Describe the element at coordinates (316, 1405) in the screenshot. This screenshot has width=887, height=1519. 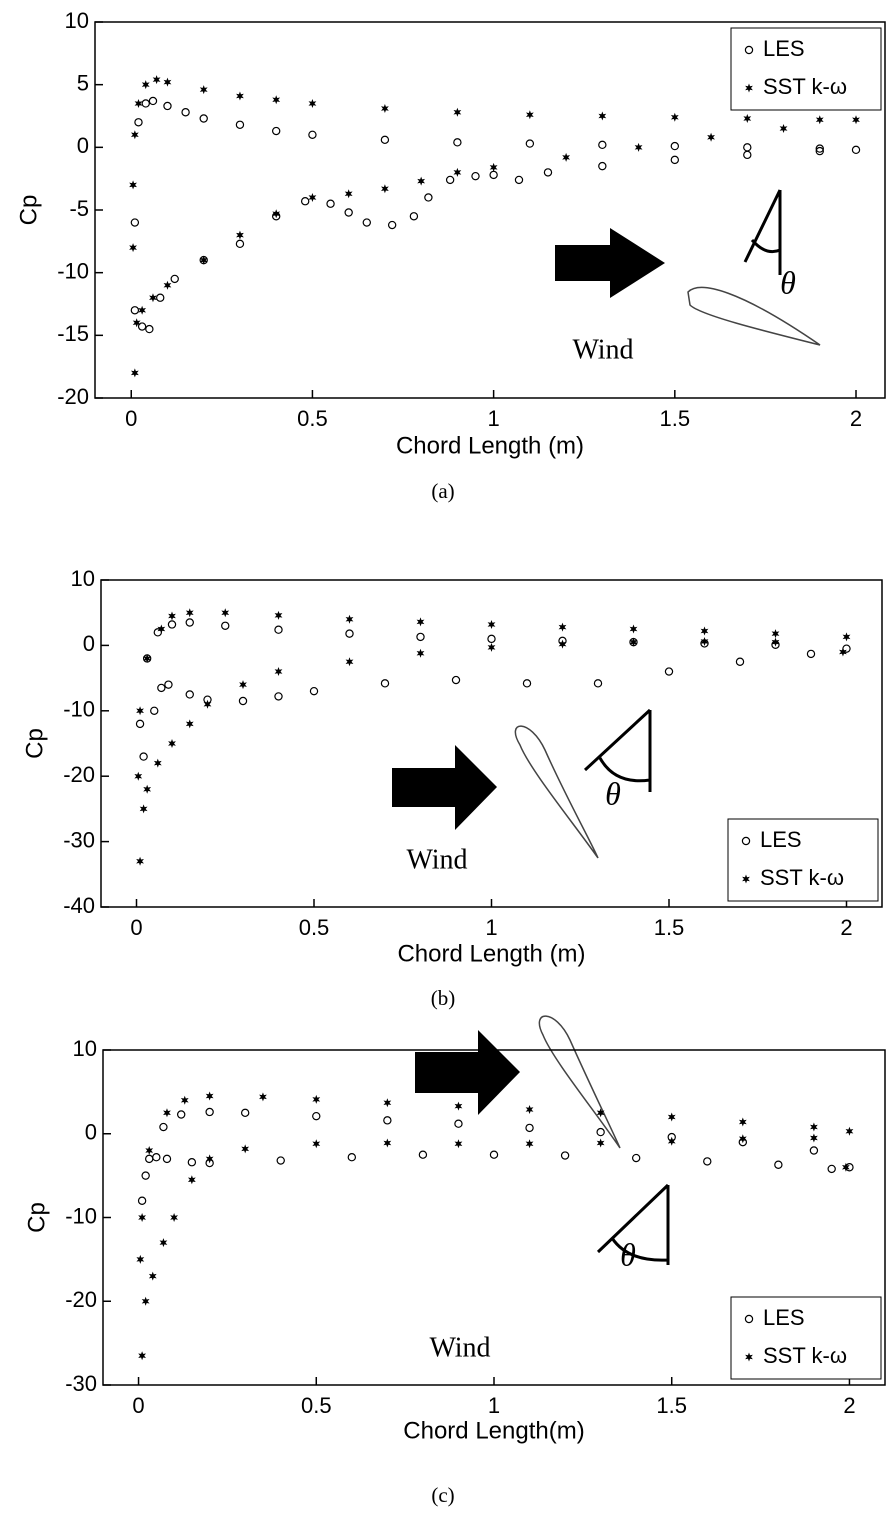
I see `x-tick-label: 0.5` at that location.